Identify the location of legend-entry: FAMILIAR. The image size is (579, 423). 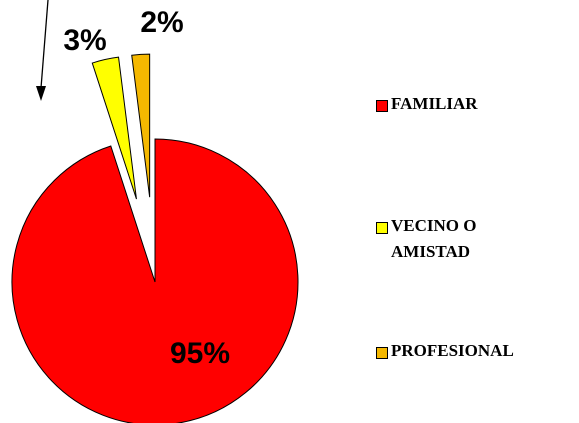
(427, 105).